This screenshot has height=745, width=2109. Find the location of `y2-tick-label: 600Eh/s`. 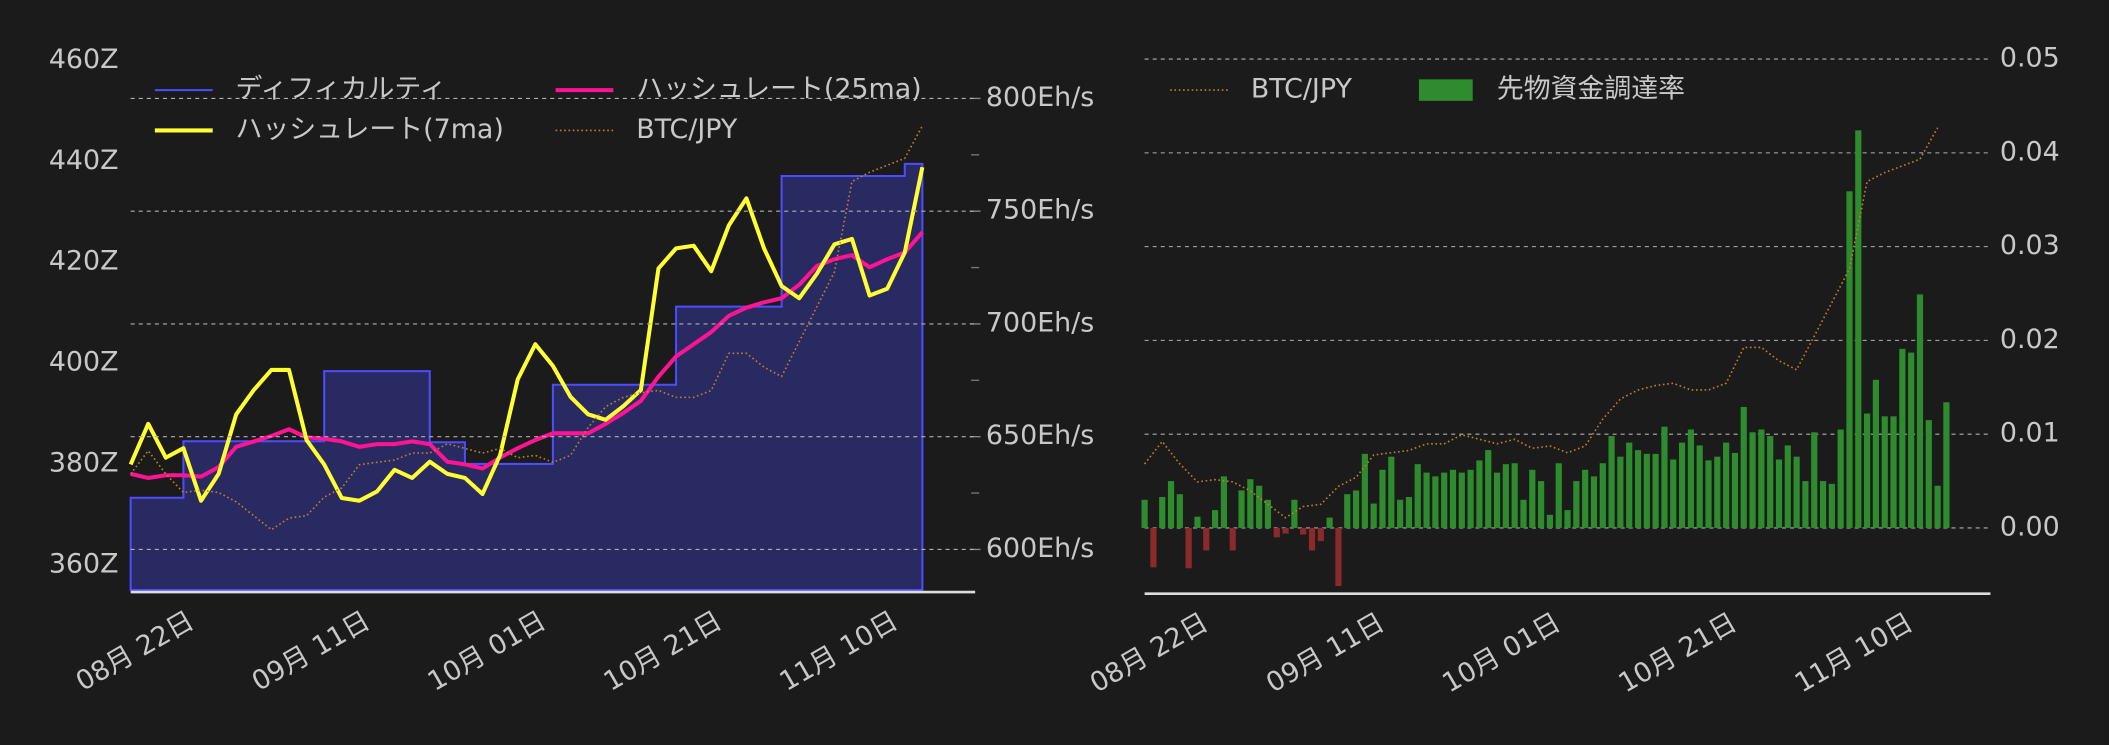

y2-tick-label: 600Eh/s is located at coordinates (1040, 548).